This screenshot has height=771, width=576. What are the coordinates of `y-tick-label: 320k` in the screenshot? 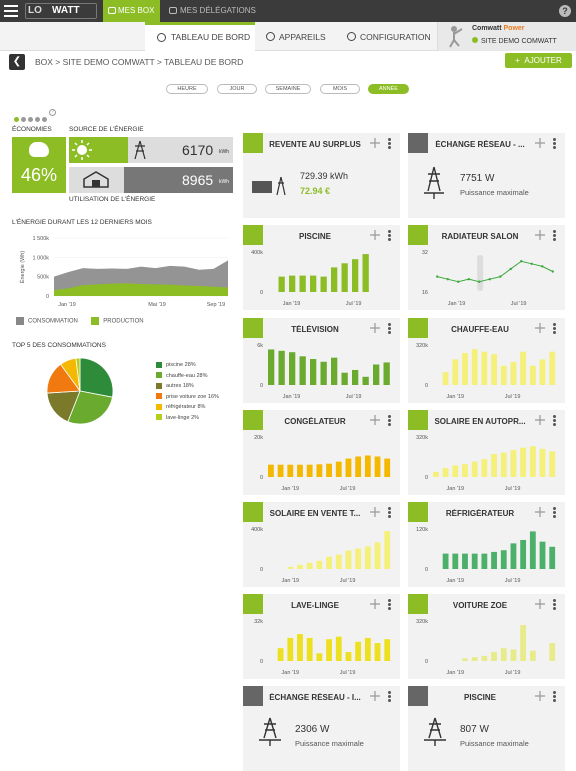 It's located at (422, 346).